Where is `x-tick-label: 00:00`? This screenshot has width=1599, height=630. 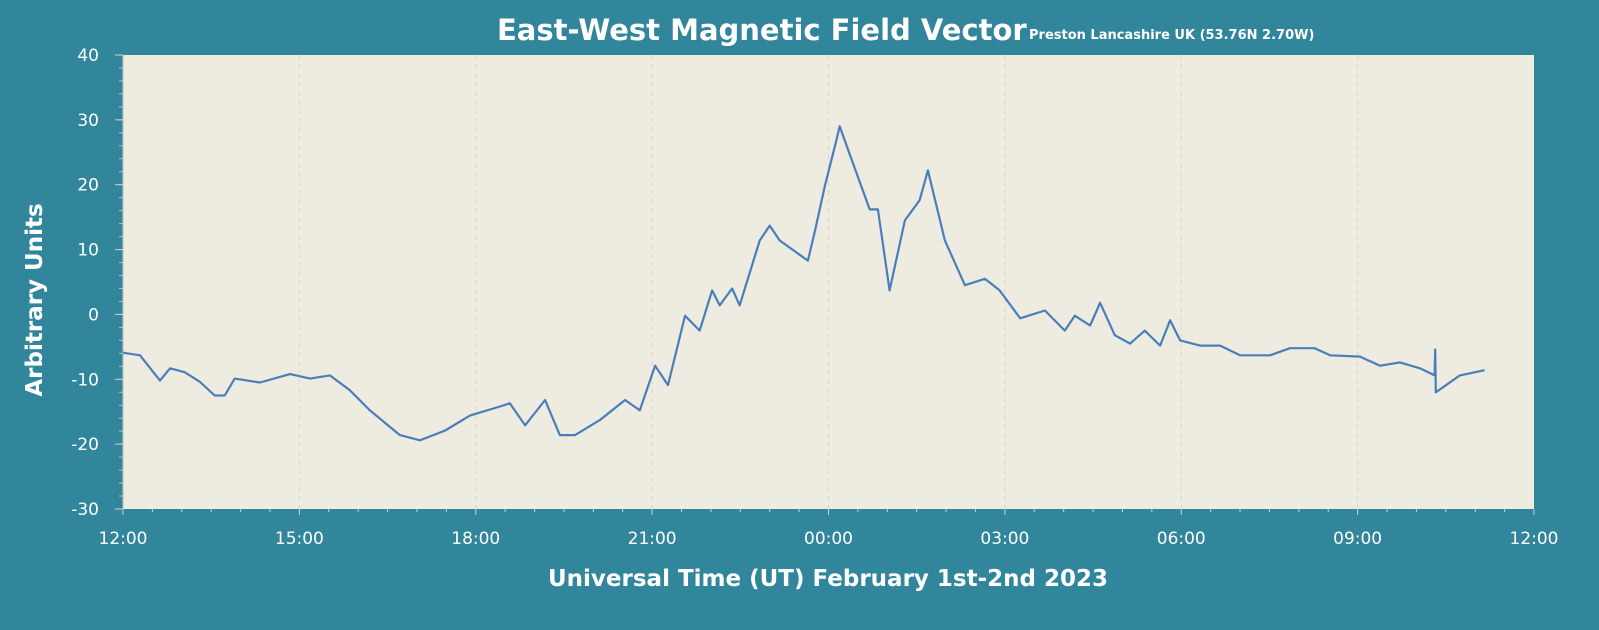 x-tick-label: 00:00 is located at coordinates (828, 539).